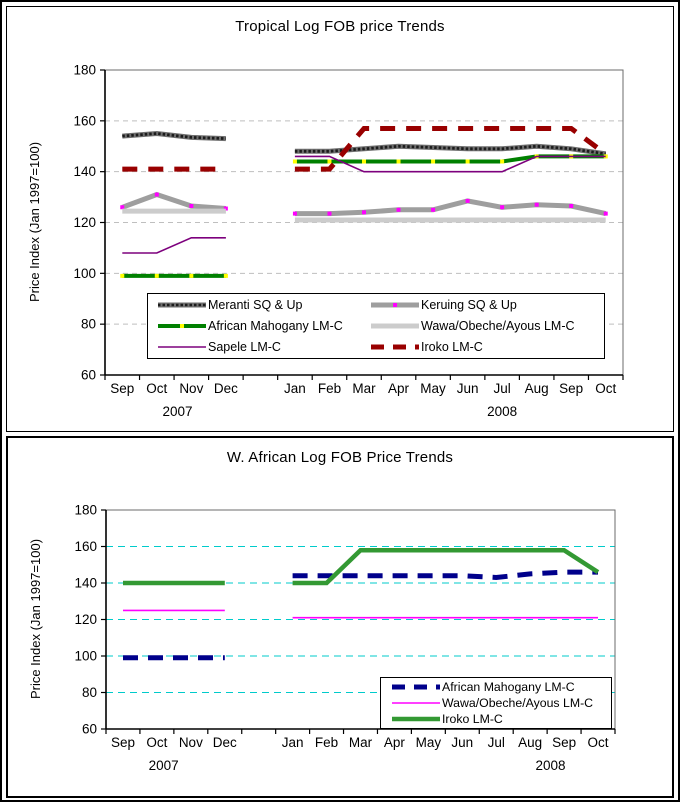 This screenshot has width=680, height=802. I want to click on legend-item-sapele-lm-c: Sapele LM-C, so click(263, 347).